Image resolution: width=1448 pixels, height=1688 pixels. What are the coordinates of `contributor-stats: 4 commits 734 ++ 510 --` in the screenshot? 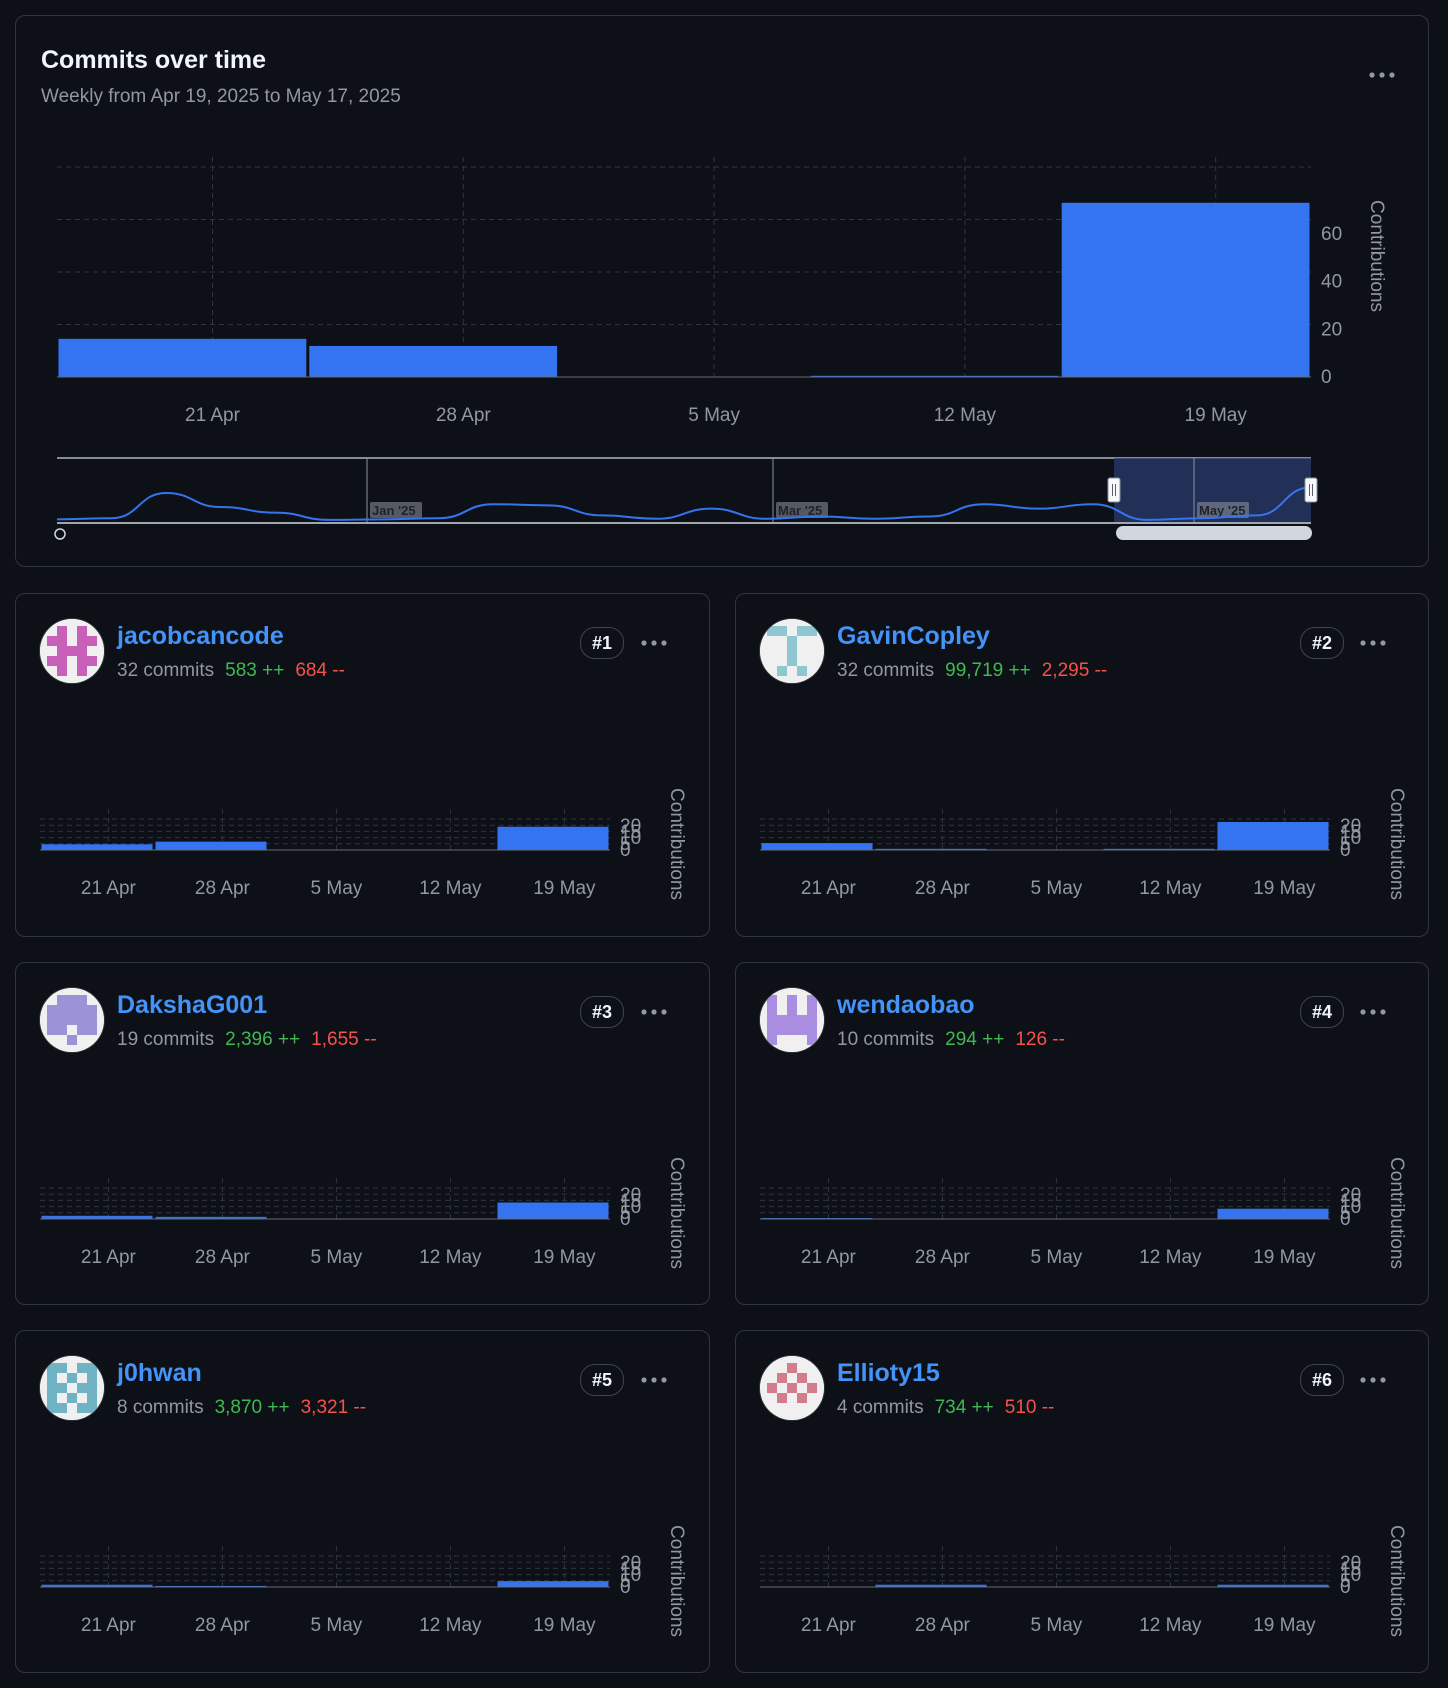 It's located at (951, 1408).